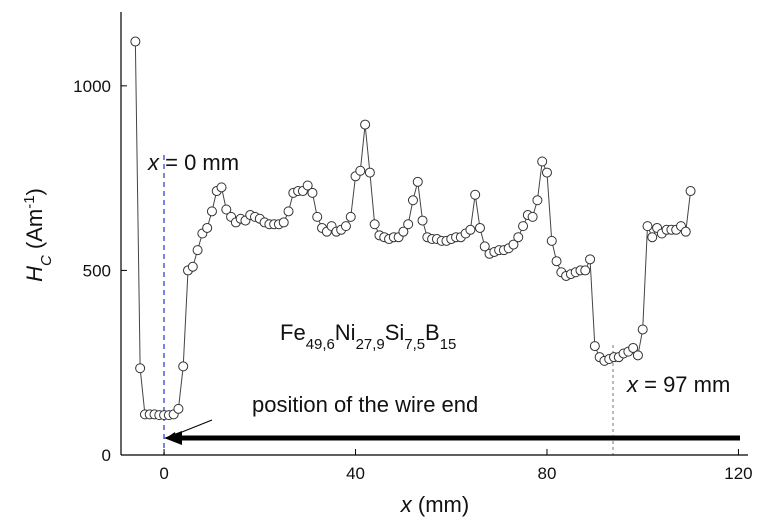 Image resolution: width=758 pixels, height=528 pixels. What do you see at coordinates (355, 473) in the screenshot?
I see `x-tick-label: 40` at bounding box center [355, 473].